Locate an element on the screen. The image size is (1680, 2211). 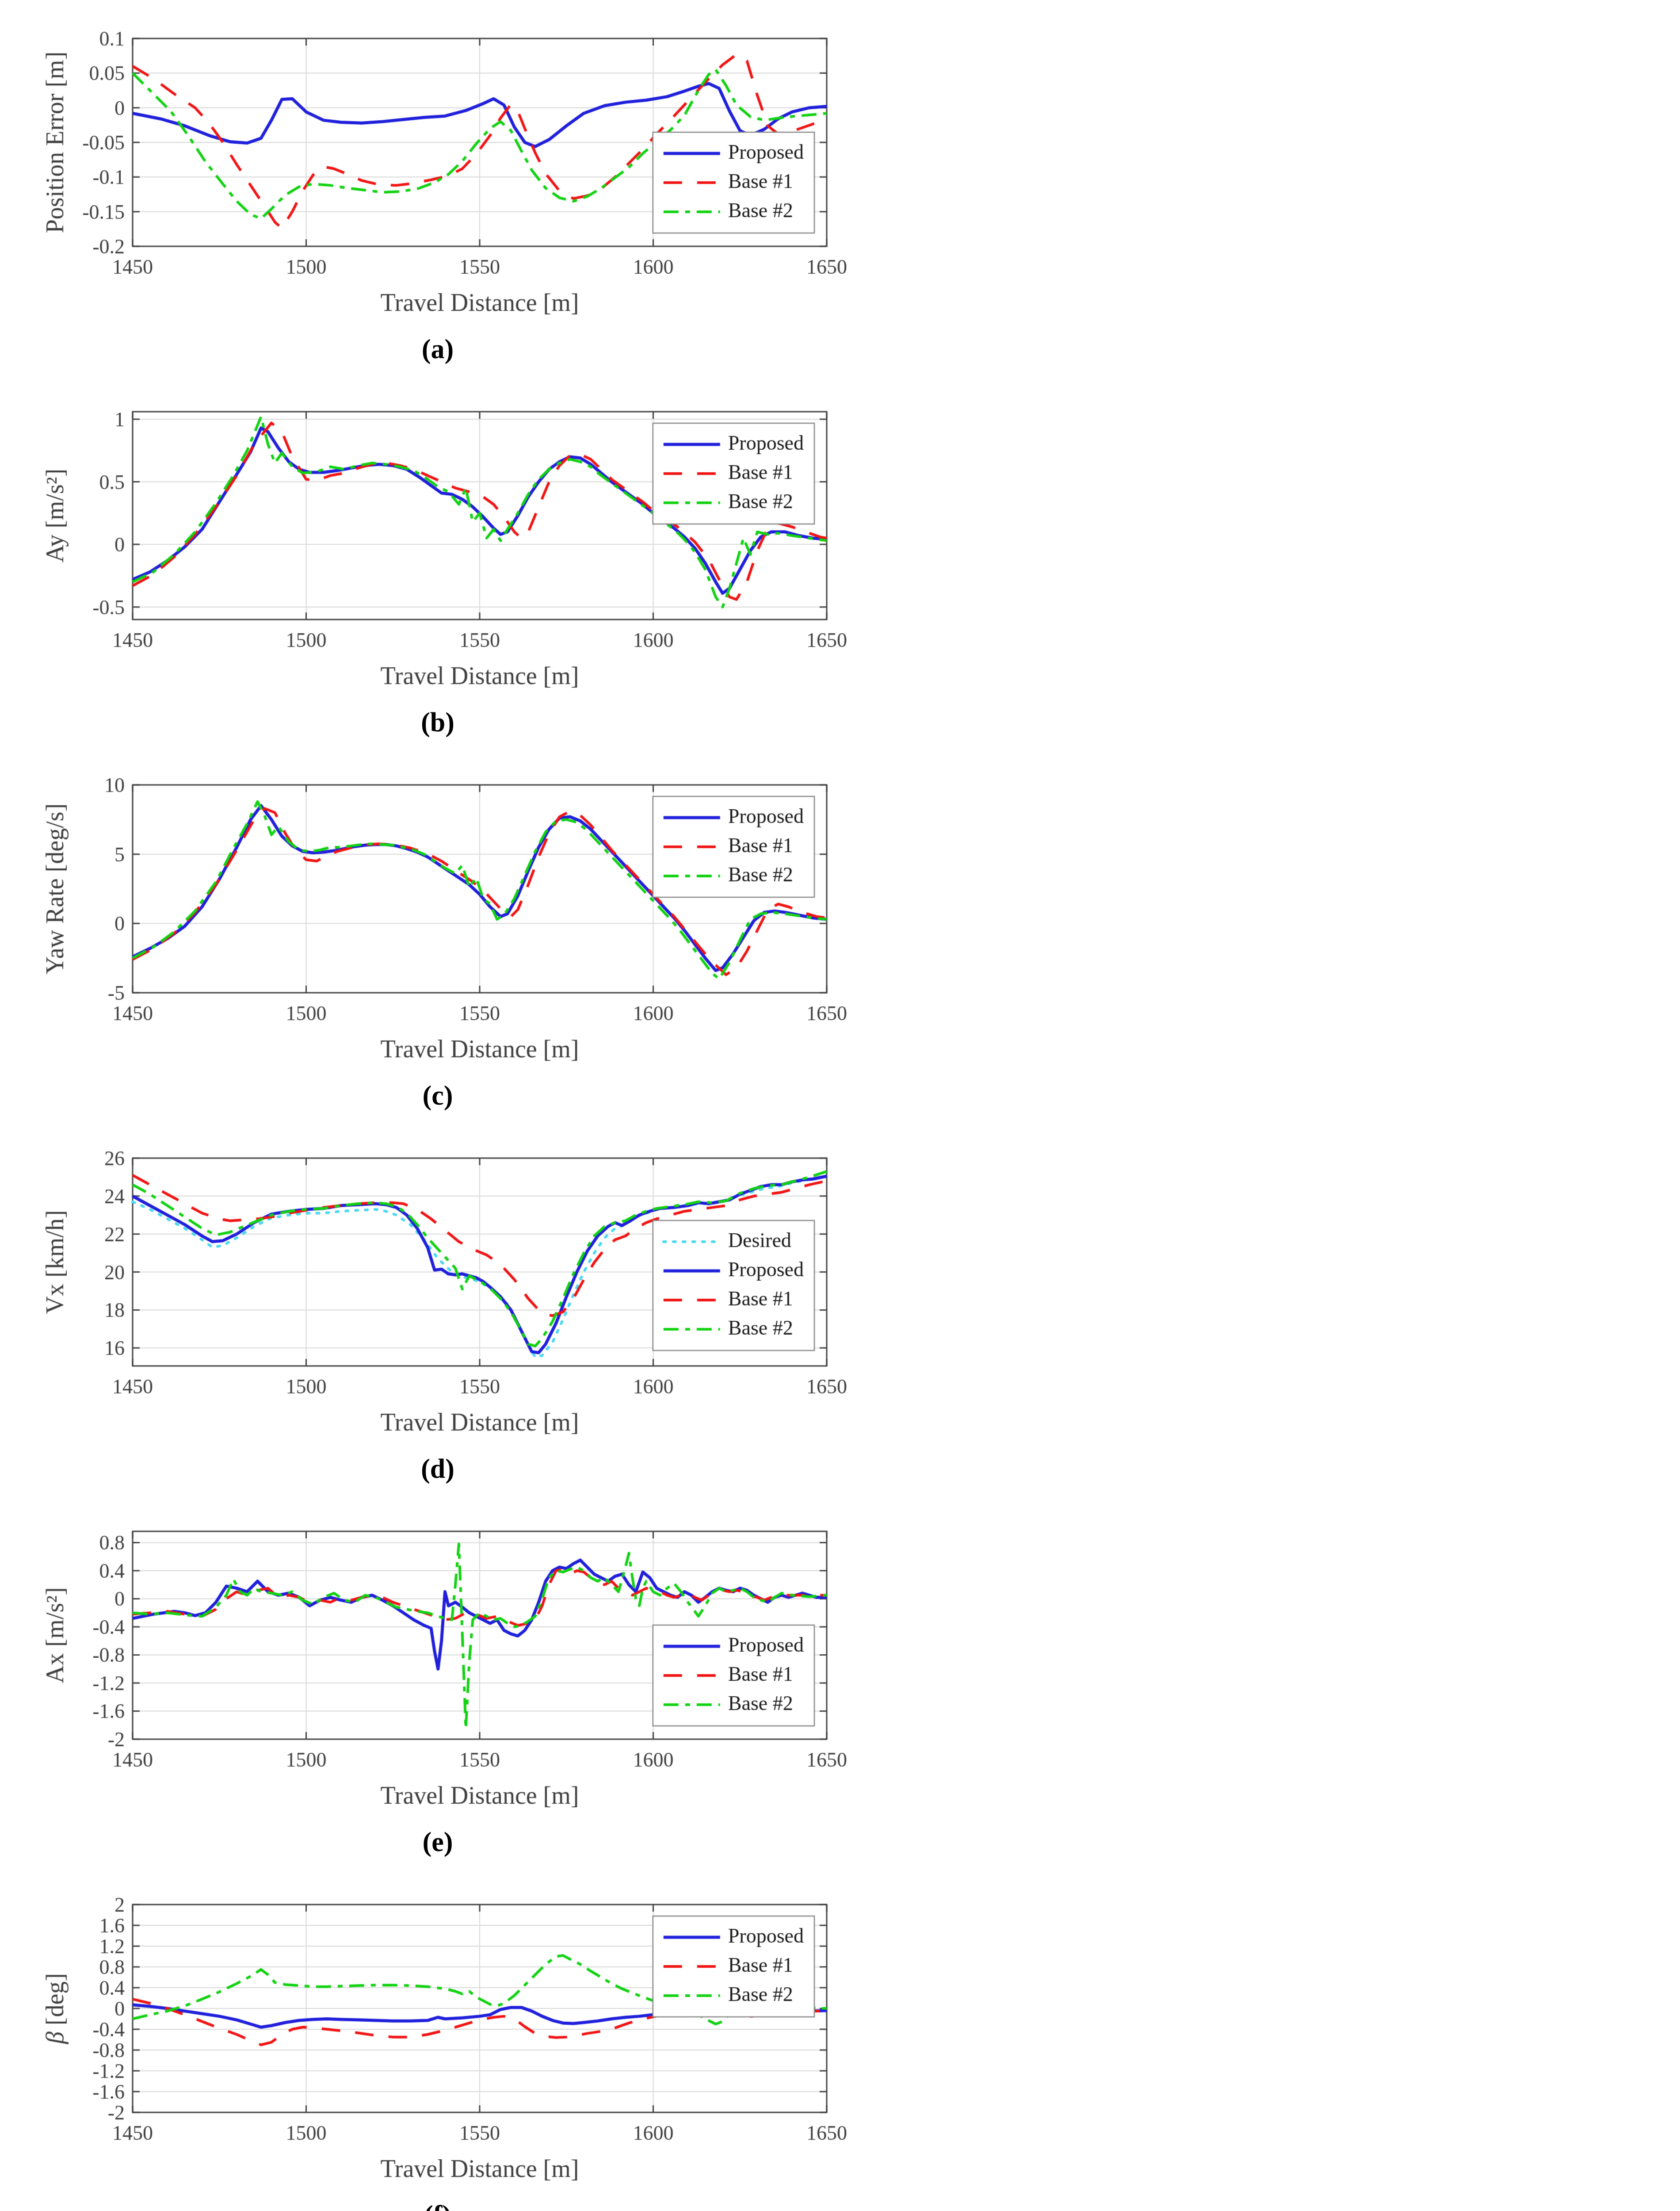
chart-lateral-acceleration: (b) is located at coordinates (438, 571).